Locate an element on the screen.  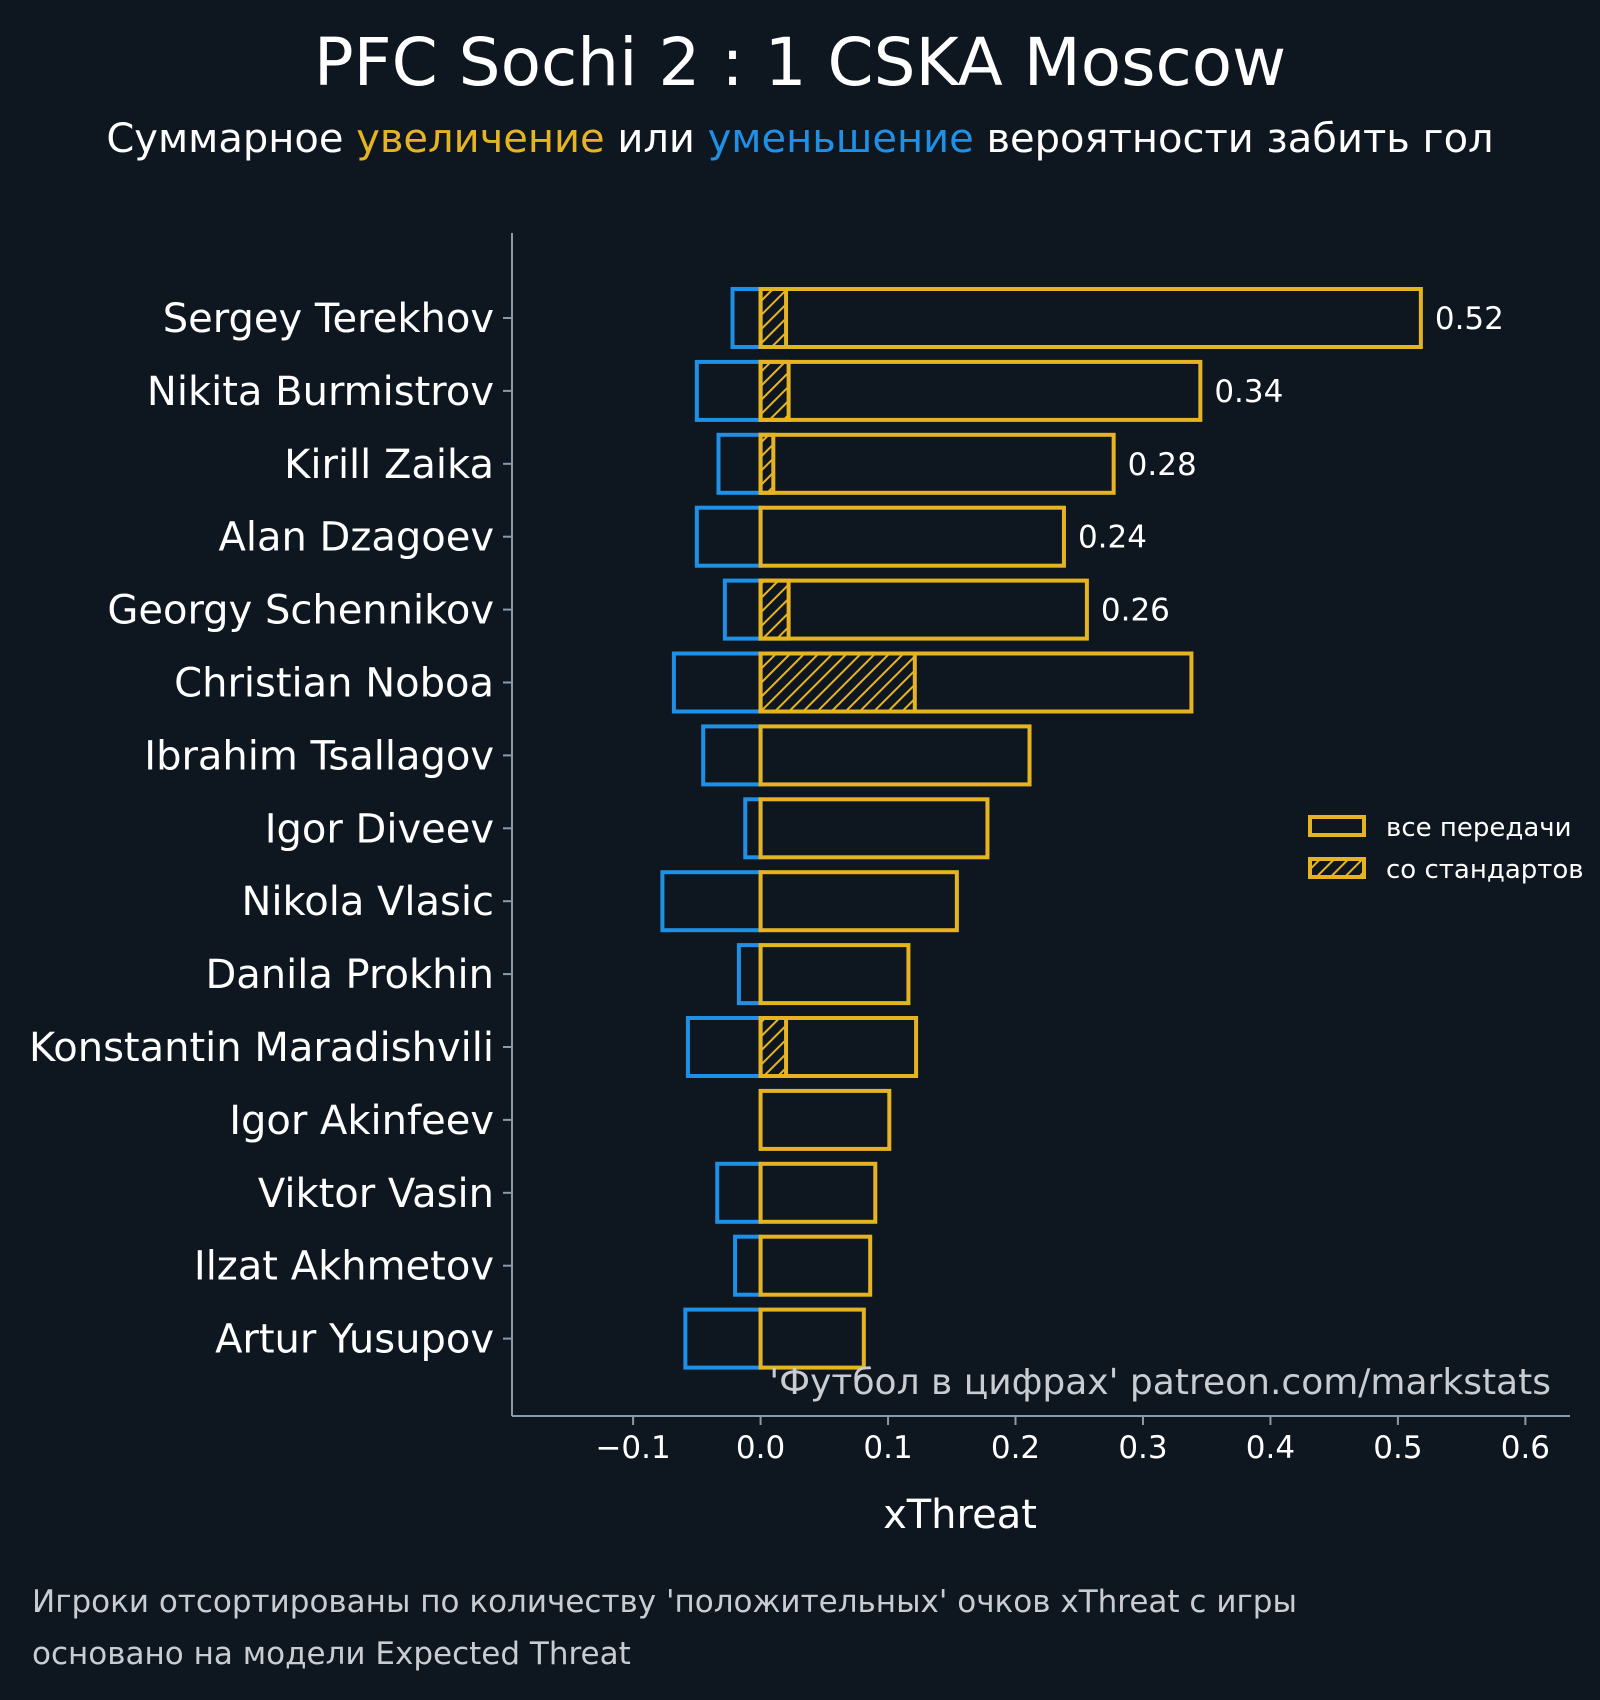
x-tick-label: −0.1 is located at coordinates (632, 1448).